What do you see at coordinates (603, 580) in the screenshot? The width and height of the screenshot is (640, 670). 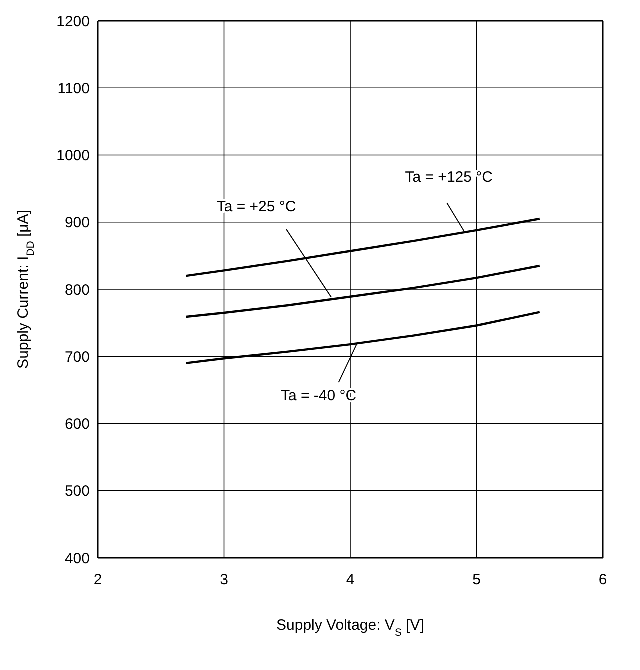 I see `x-tick-label: 6` at bounding box center [603, 580].